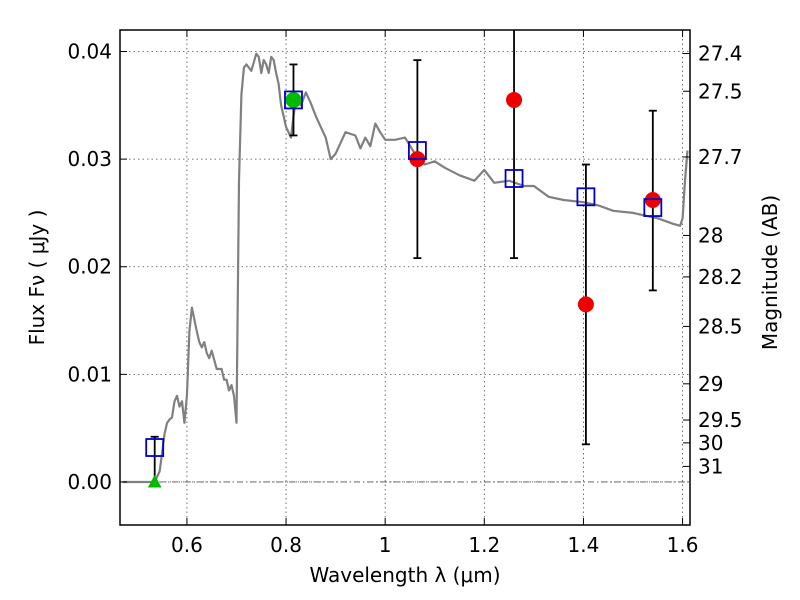 The image size is (800, 600). I want to click on magnitude-tick-label: 30, so click(710, 443).